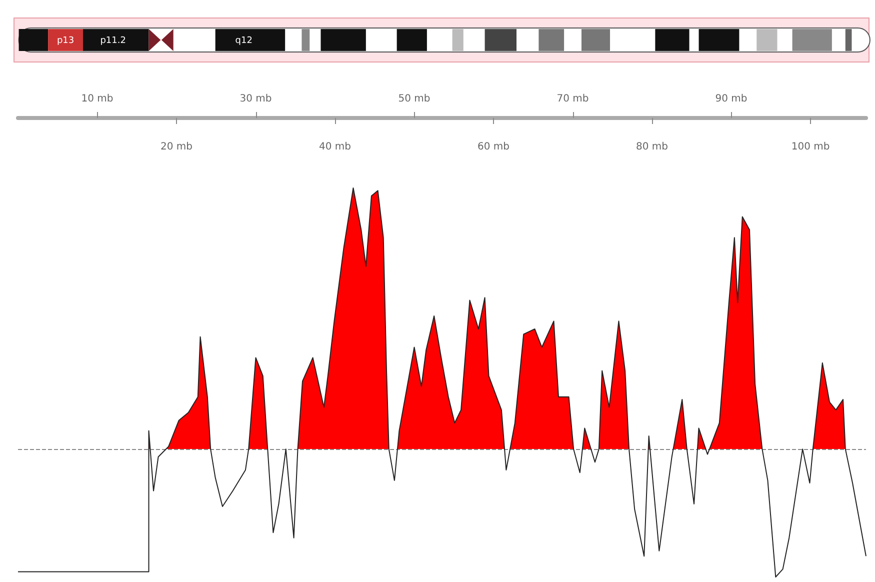 Image resolution: width=875 pixels, height=582 pixels. What do you see at coordinates (335, 147) in the screenshot?
I see `x-tick-label: 40 mb` at bounding box center [335, 147].